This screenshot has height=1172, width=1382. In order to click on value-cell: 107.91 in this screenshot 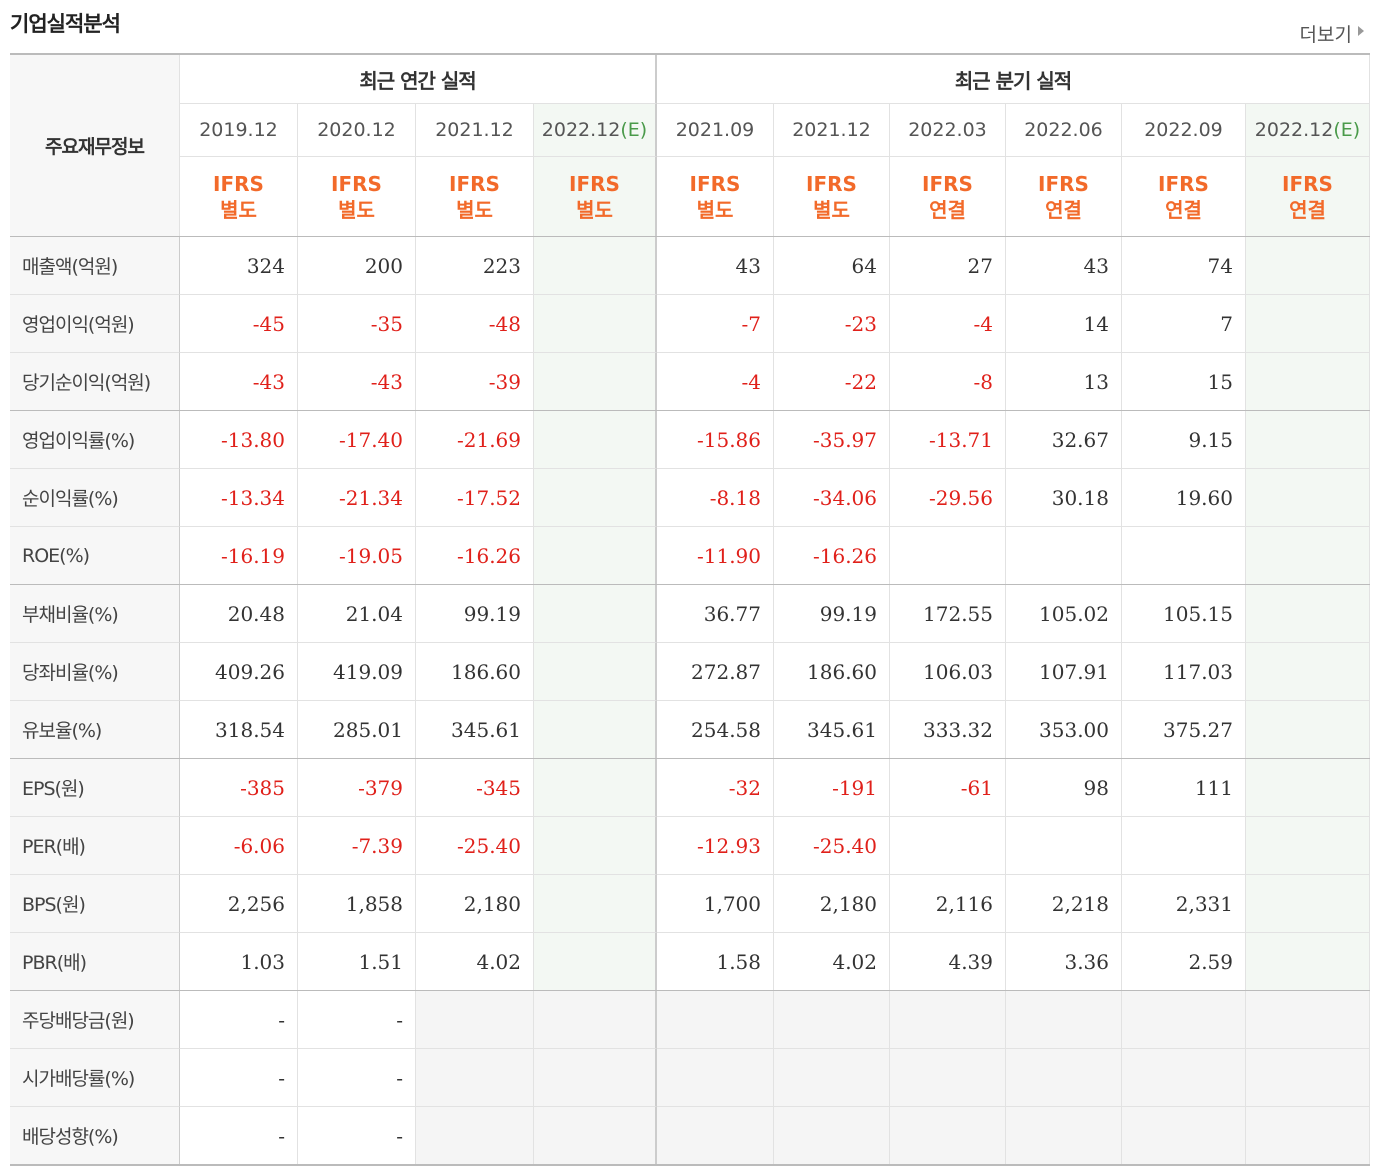, I will do `click(1064, 672)`.